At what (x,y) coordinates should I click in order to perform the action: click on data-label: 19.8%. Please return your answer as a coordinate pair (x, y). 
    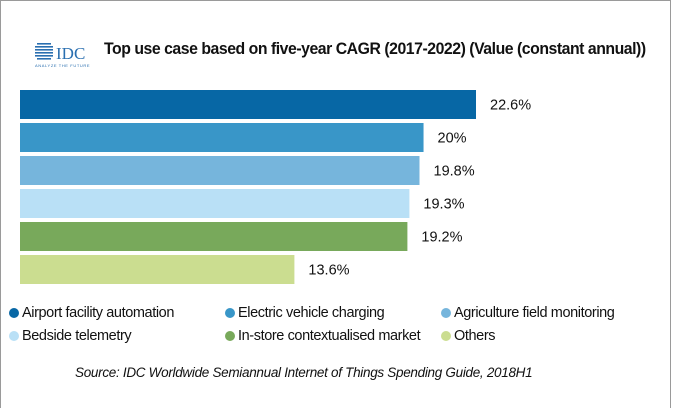
    Looking at the image, I should click on (454, 172).